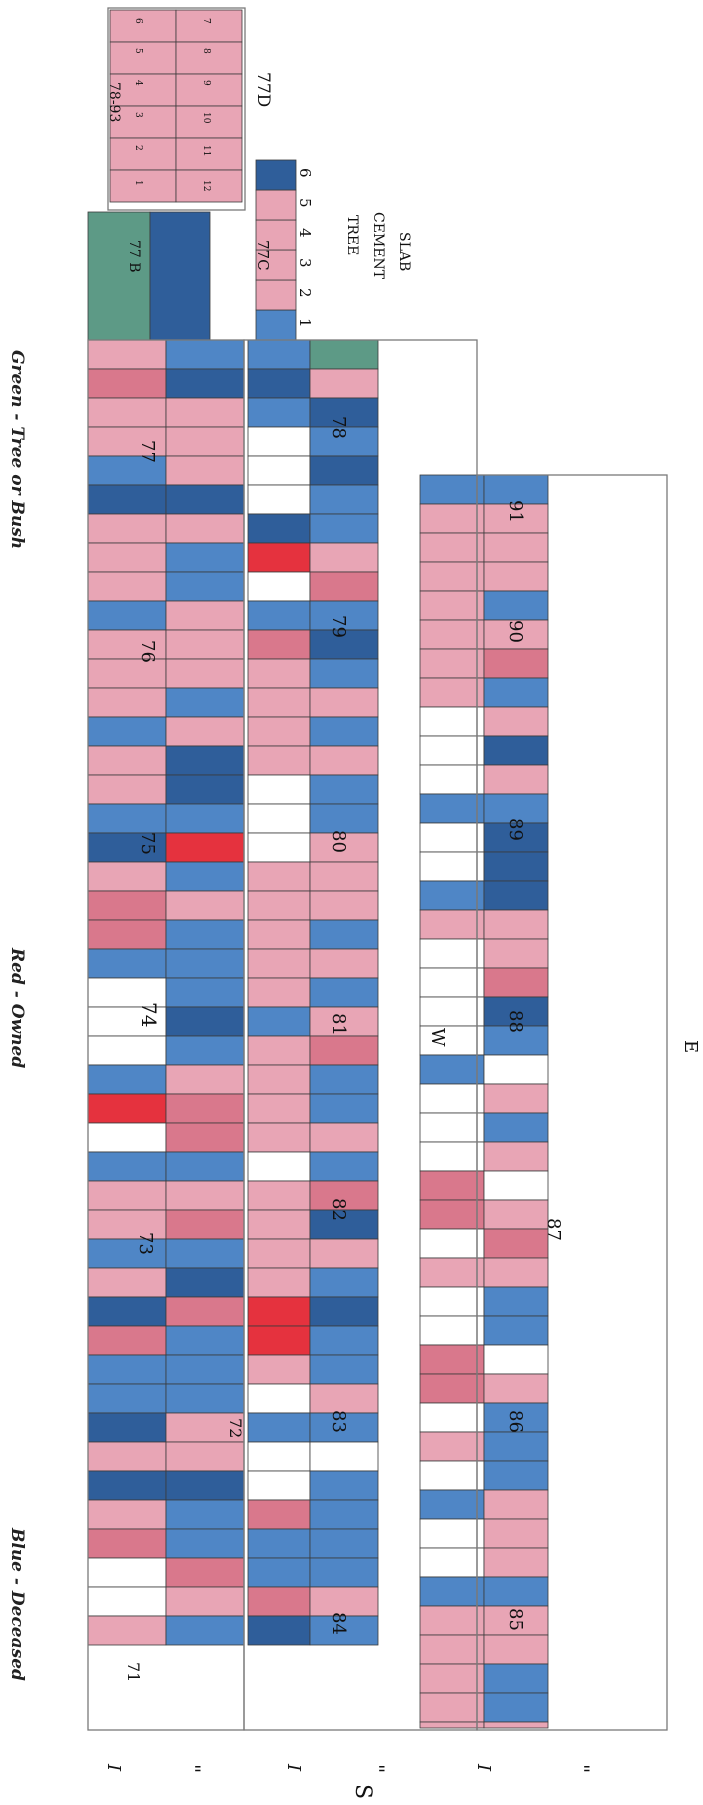  What do you see at coordinates (515, 511) in the screenshot?
I see `lot-number-91: 91` at bounding box center [515, 511].